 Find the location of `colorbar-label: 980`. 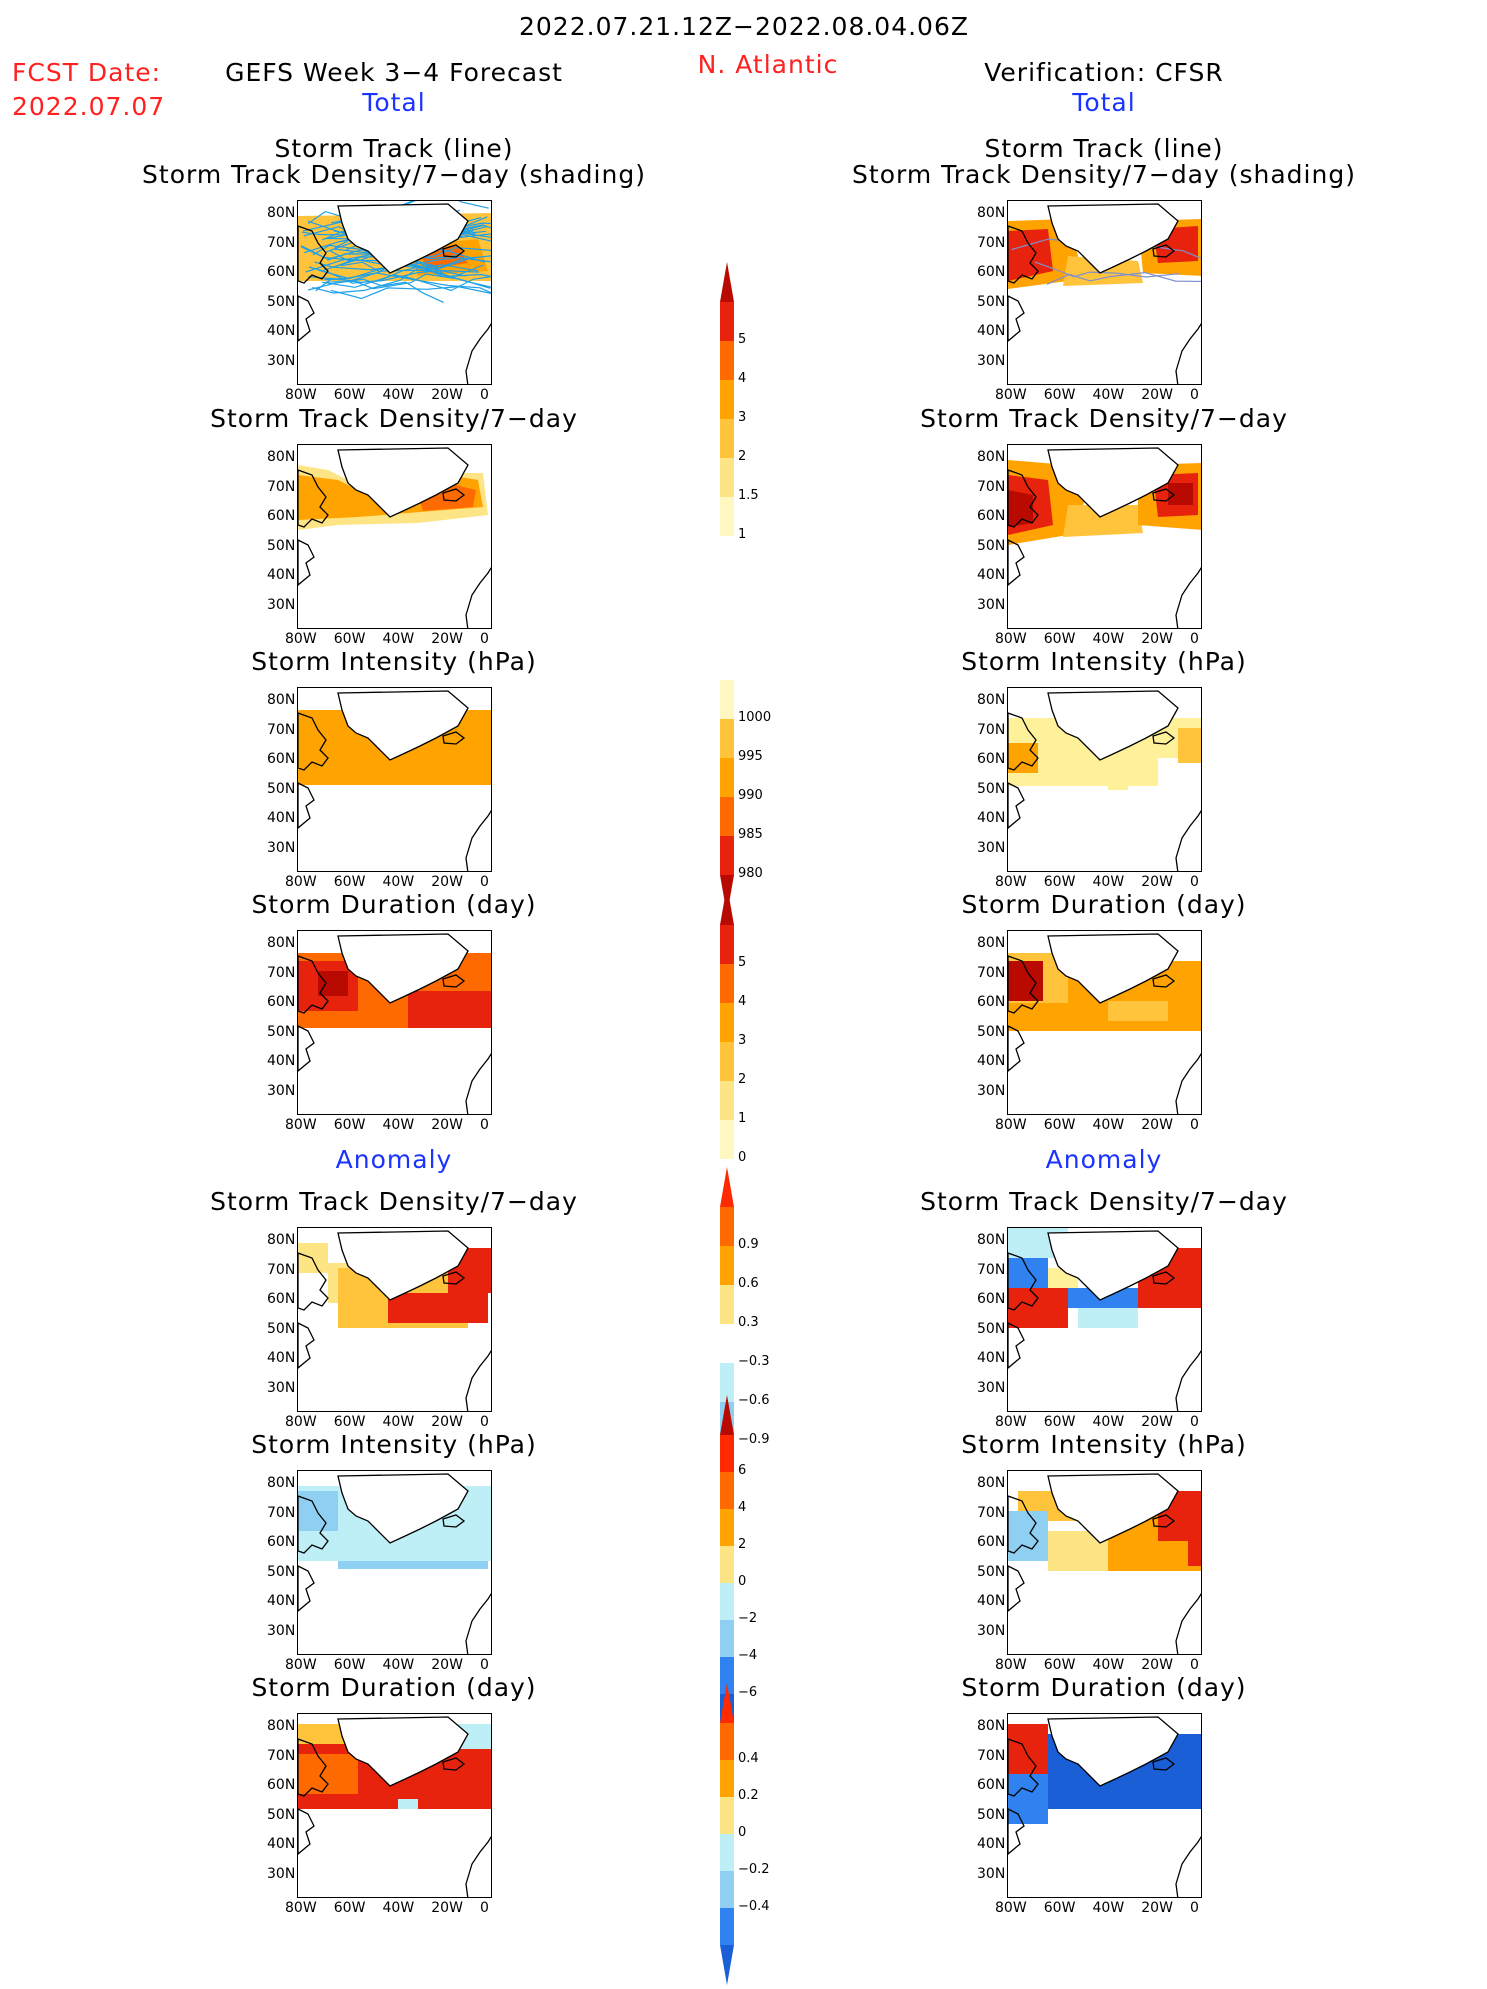

colorbar-label: 980 is located at coordinates (750, 873).